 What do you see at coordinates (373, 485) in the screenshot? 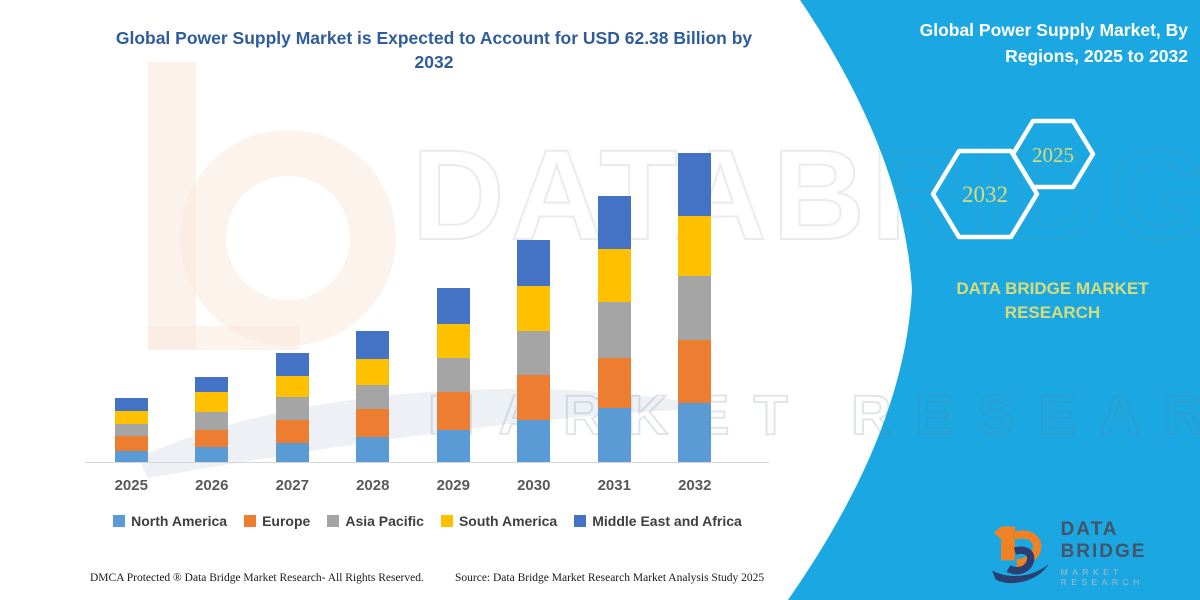
I see `x-axis-label-2028: 2028` at bounding box center [373, 485].